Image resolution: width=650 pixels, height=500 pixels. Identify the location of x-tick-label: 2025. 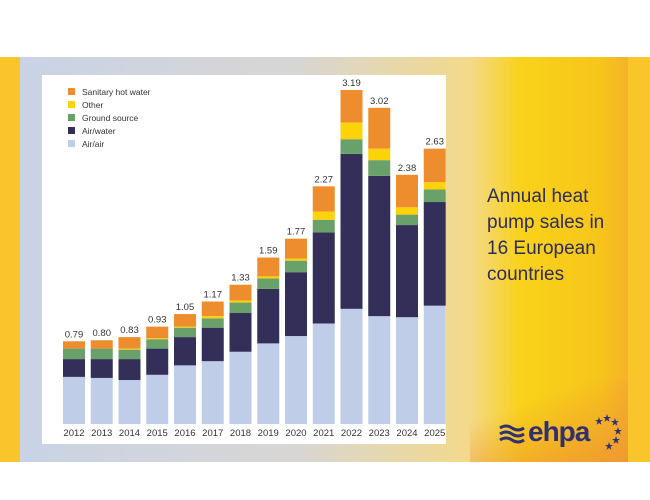
(434, 433).